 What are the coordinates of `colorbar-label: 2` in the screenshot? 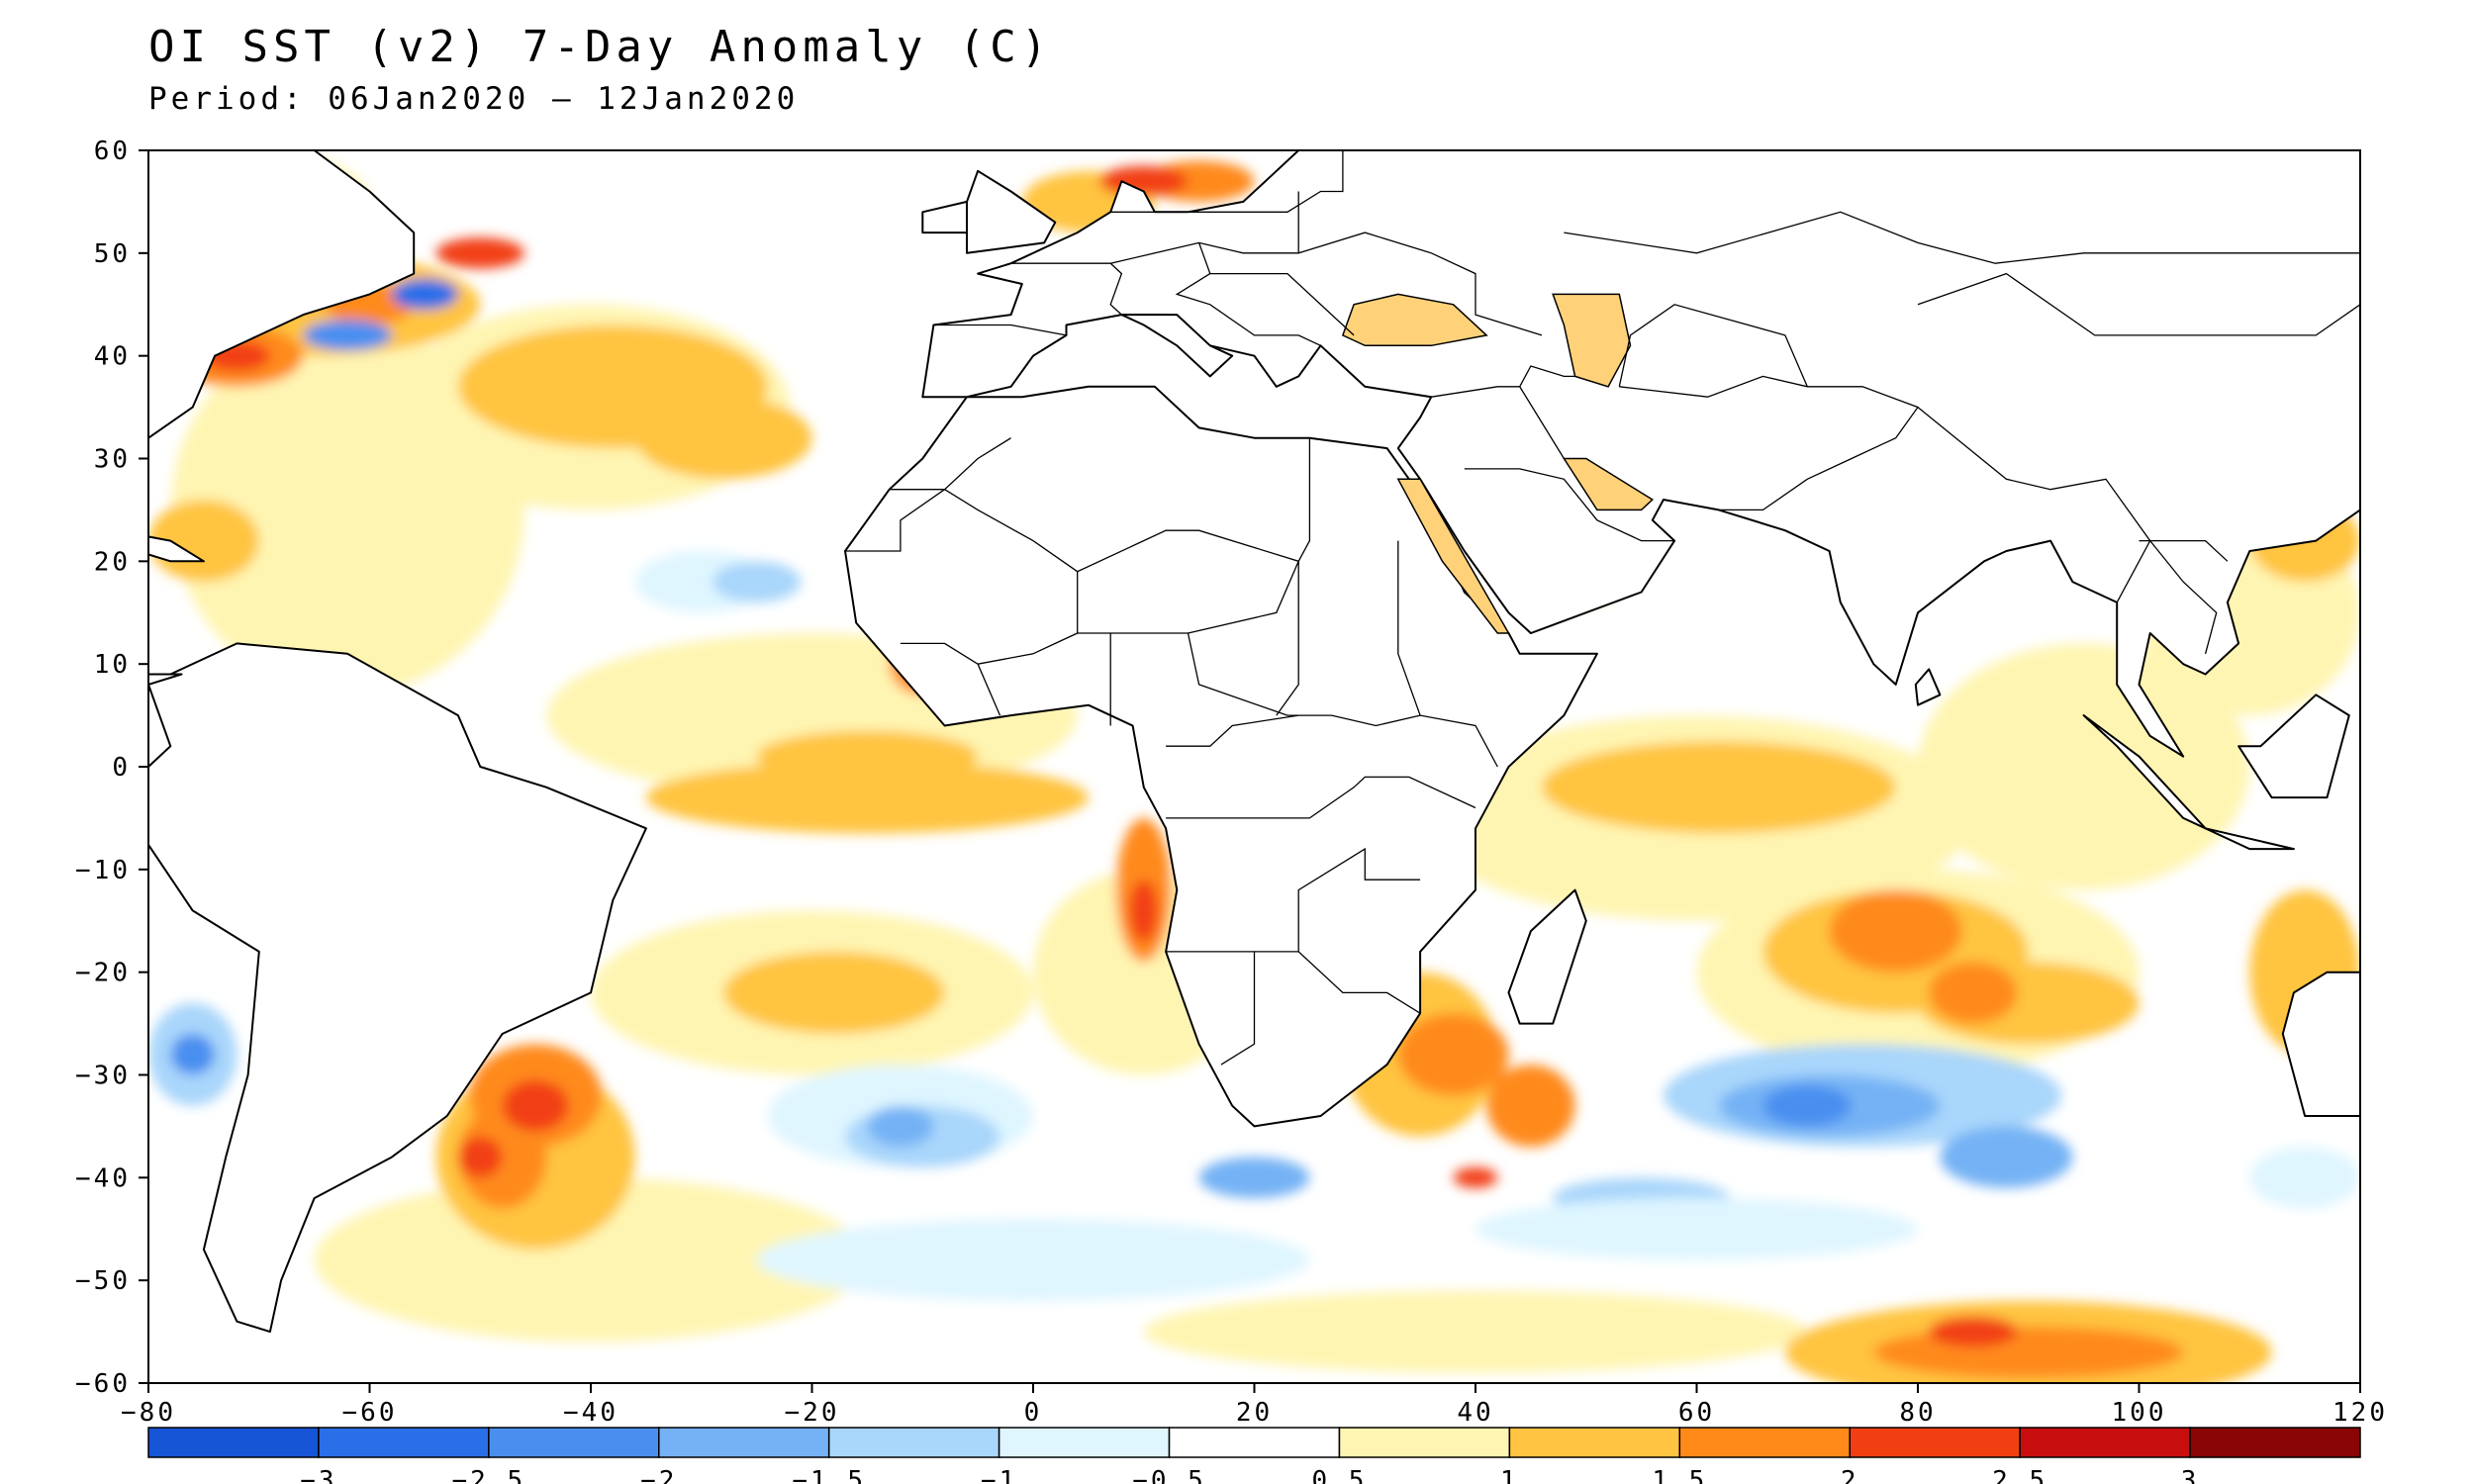 It's located at (1850, 1475).